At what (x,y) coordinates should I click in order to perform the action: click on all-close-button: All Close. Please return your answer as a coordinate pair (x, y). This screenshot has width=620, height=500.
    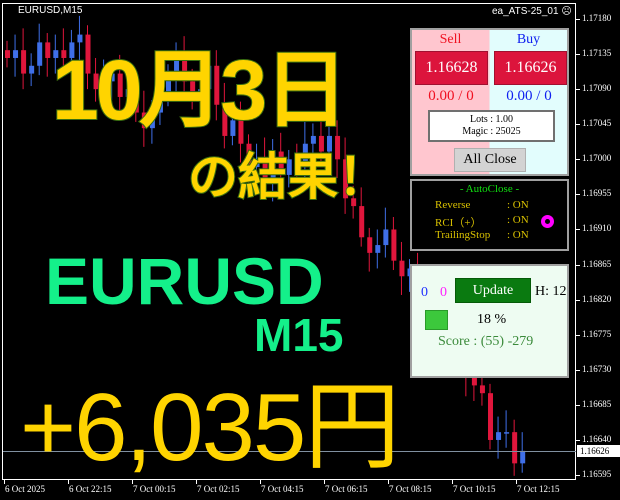
    Looking at the image, I should click on (490, 160).